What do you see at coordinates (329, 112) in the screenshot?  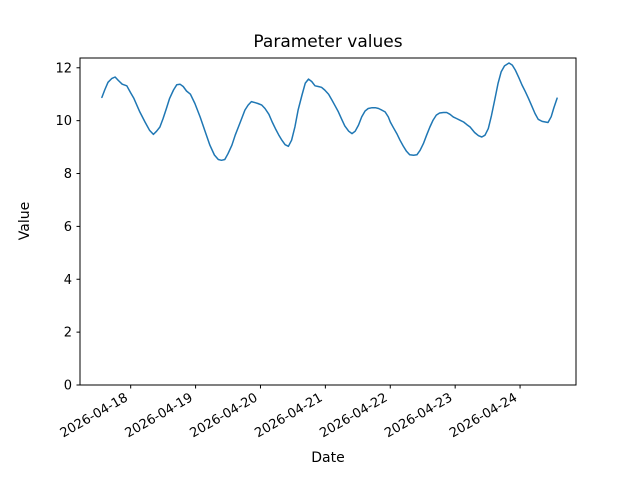 I see `data-line` at bounding box center [329, 112].